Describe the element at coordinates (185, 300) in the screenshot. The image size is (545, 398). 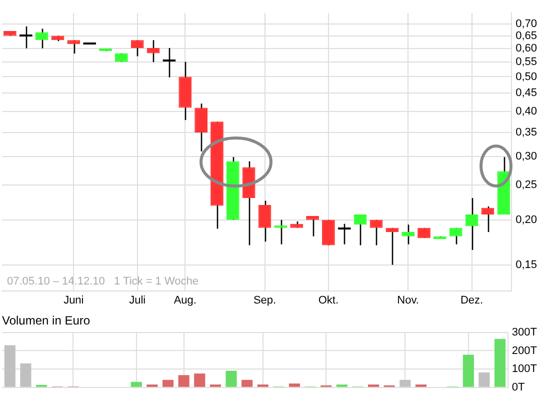
I see `x-tick-label: Aug.` at that location.